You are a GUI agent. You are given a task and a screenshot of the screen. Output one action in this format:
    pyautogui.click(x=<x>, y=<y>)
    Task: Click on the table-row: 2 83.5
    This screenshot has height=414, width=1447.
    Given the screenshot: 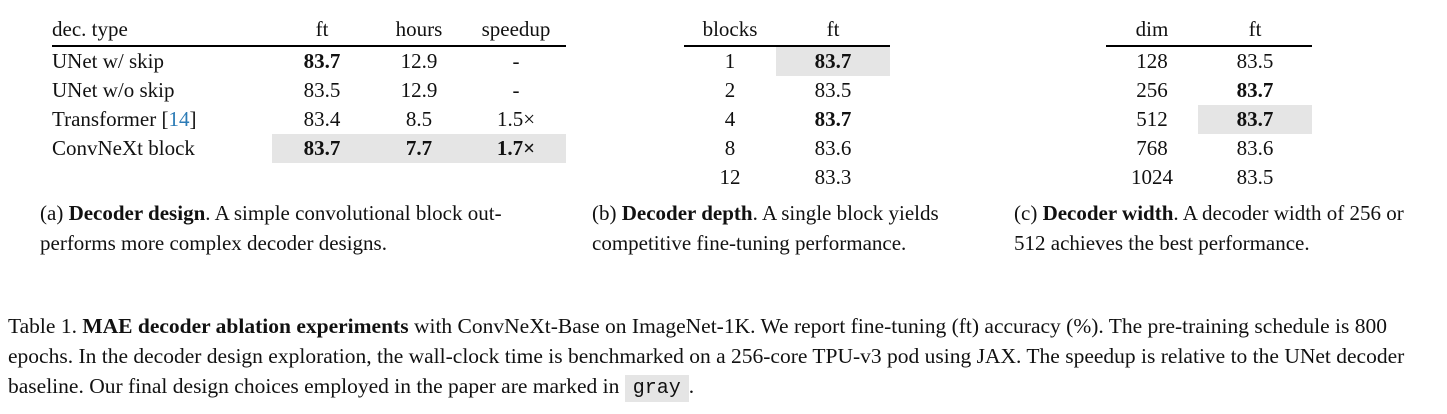 What is the action you would take?
    pyautogui.click(x=787, y=90)
    